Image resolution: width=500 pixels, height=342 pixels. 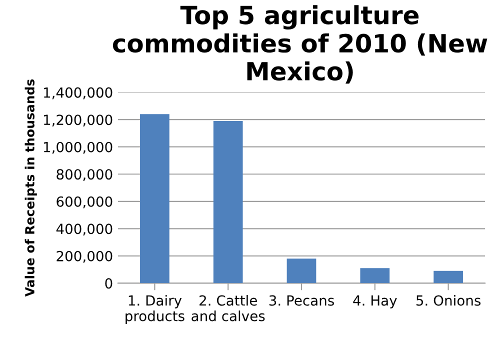 I want to click on y-tick-label: 1,400,000, so click(x=78, y=93).